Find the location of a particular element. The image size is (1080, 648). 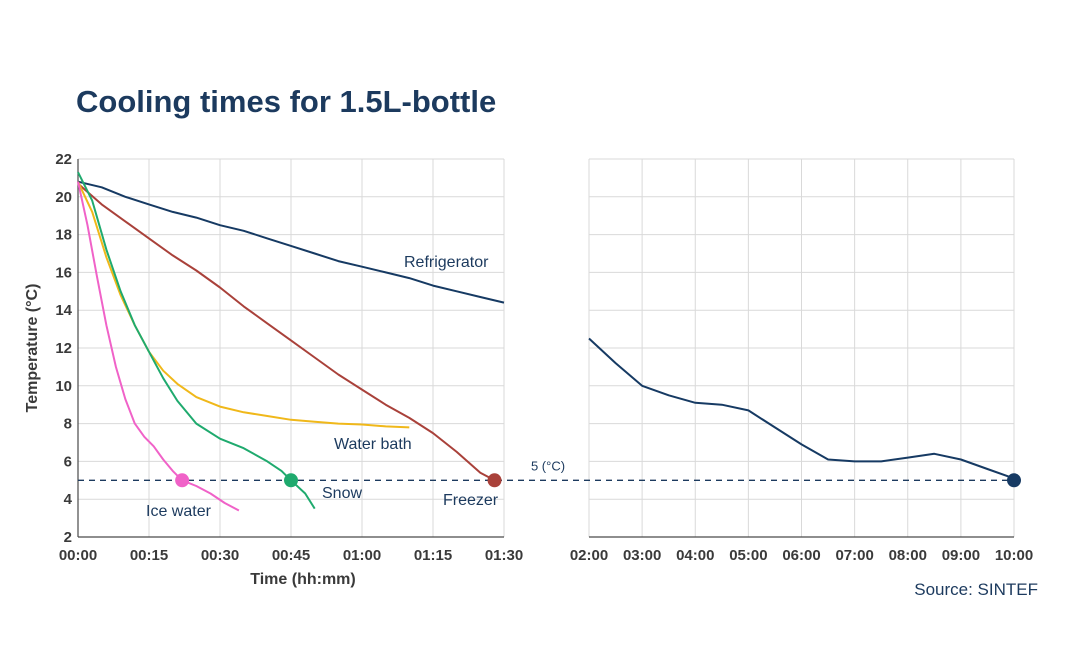

chart-title-regular: Cooling times for is located at coordinates (208, 101).